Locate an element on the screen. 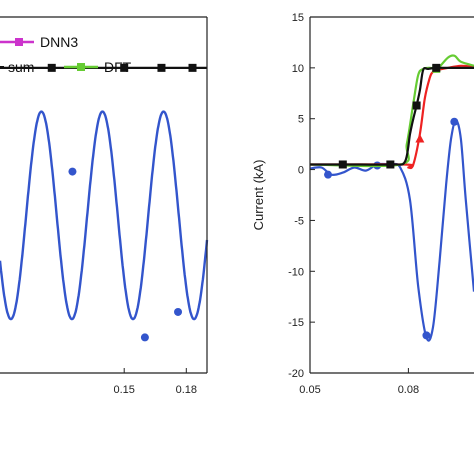 The image size is (474, 474). right-y-ticks: 15 10 5 0 -5 -10 -15 -20 is located at coordinates (301, 196).